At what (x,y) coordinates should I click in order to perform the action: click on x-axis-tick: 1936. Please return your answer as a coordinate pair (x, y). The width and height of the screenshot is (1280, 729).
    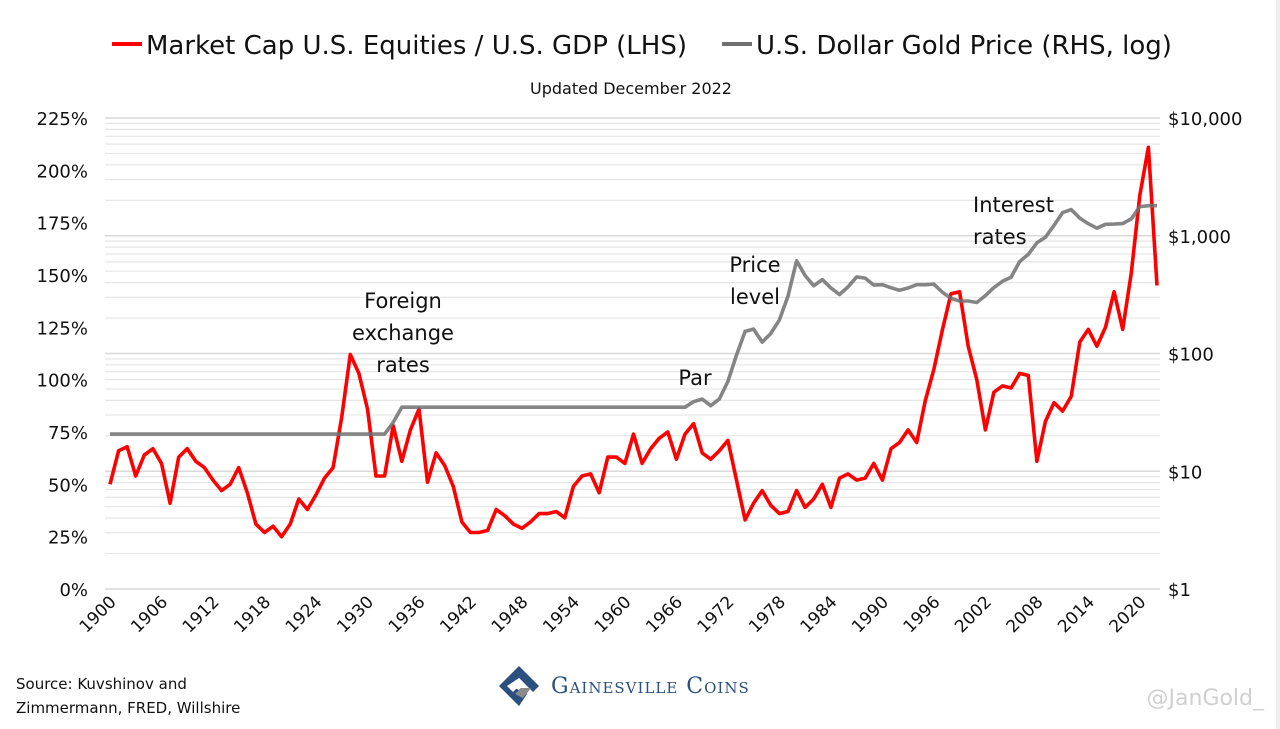
    Looking at the image, I should click on (407, 614).